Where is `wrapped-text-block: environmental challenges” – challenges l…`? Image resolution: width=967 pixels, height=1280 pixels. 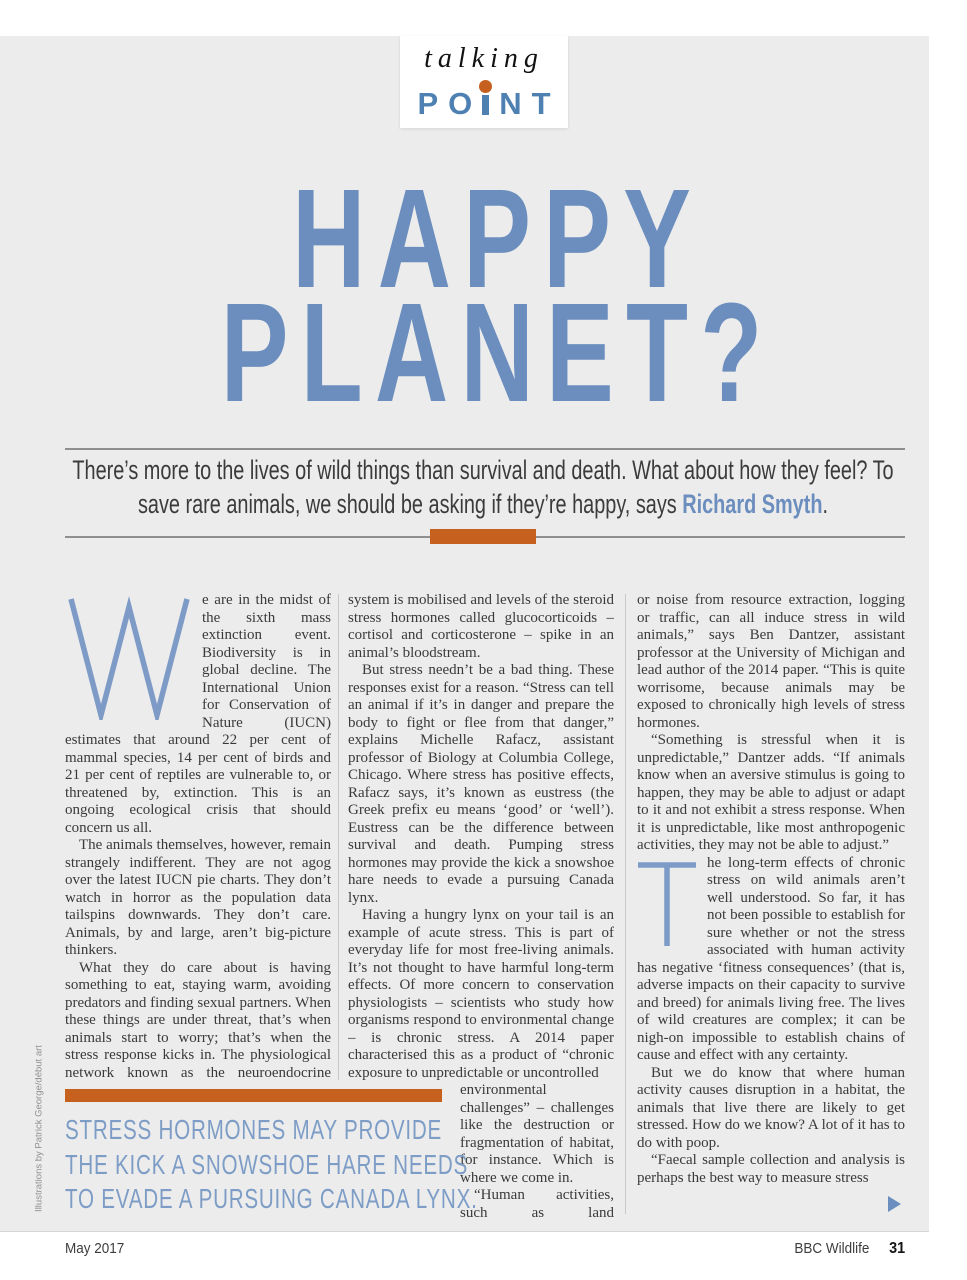 wrapped-text-block: environmental challenges” – challenges l… is located at coordinates (537, 1153).